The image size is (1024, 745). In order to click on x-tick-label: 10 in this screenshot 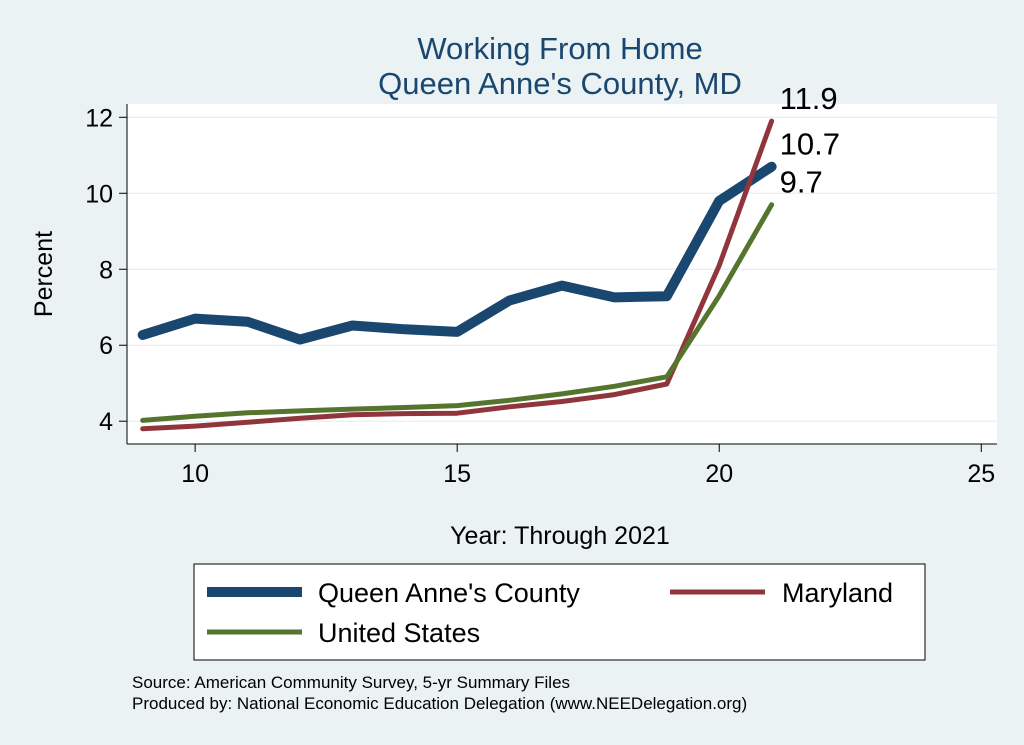, I will do `click(195, 474)`.